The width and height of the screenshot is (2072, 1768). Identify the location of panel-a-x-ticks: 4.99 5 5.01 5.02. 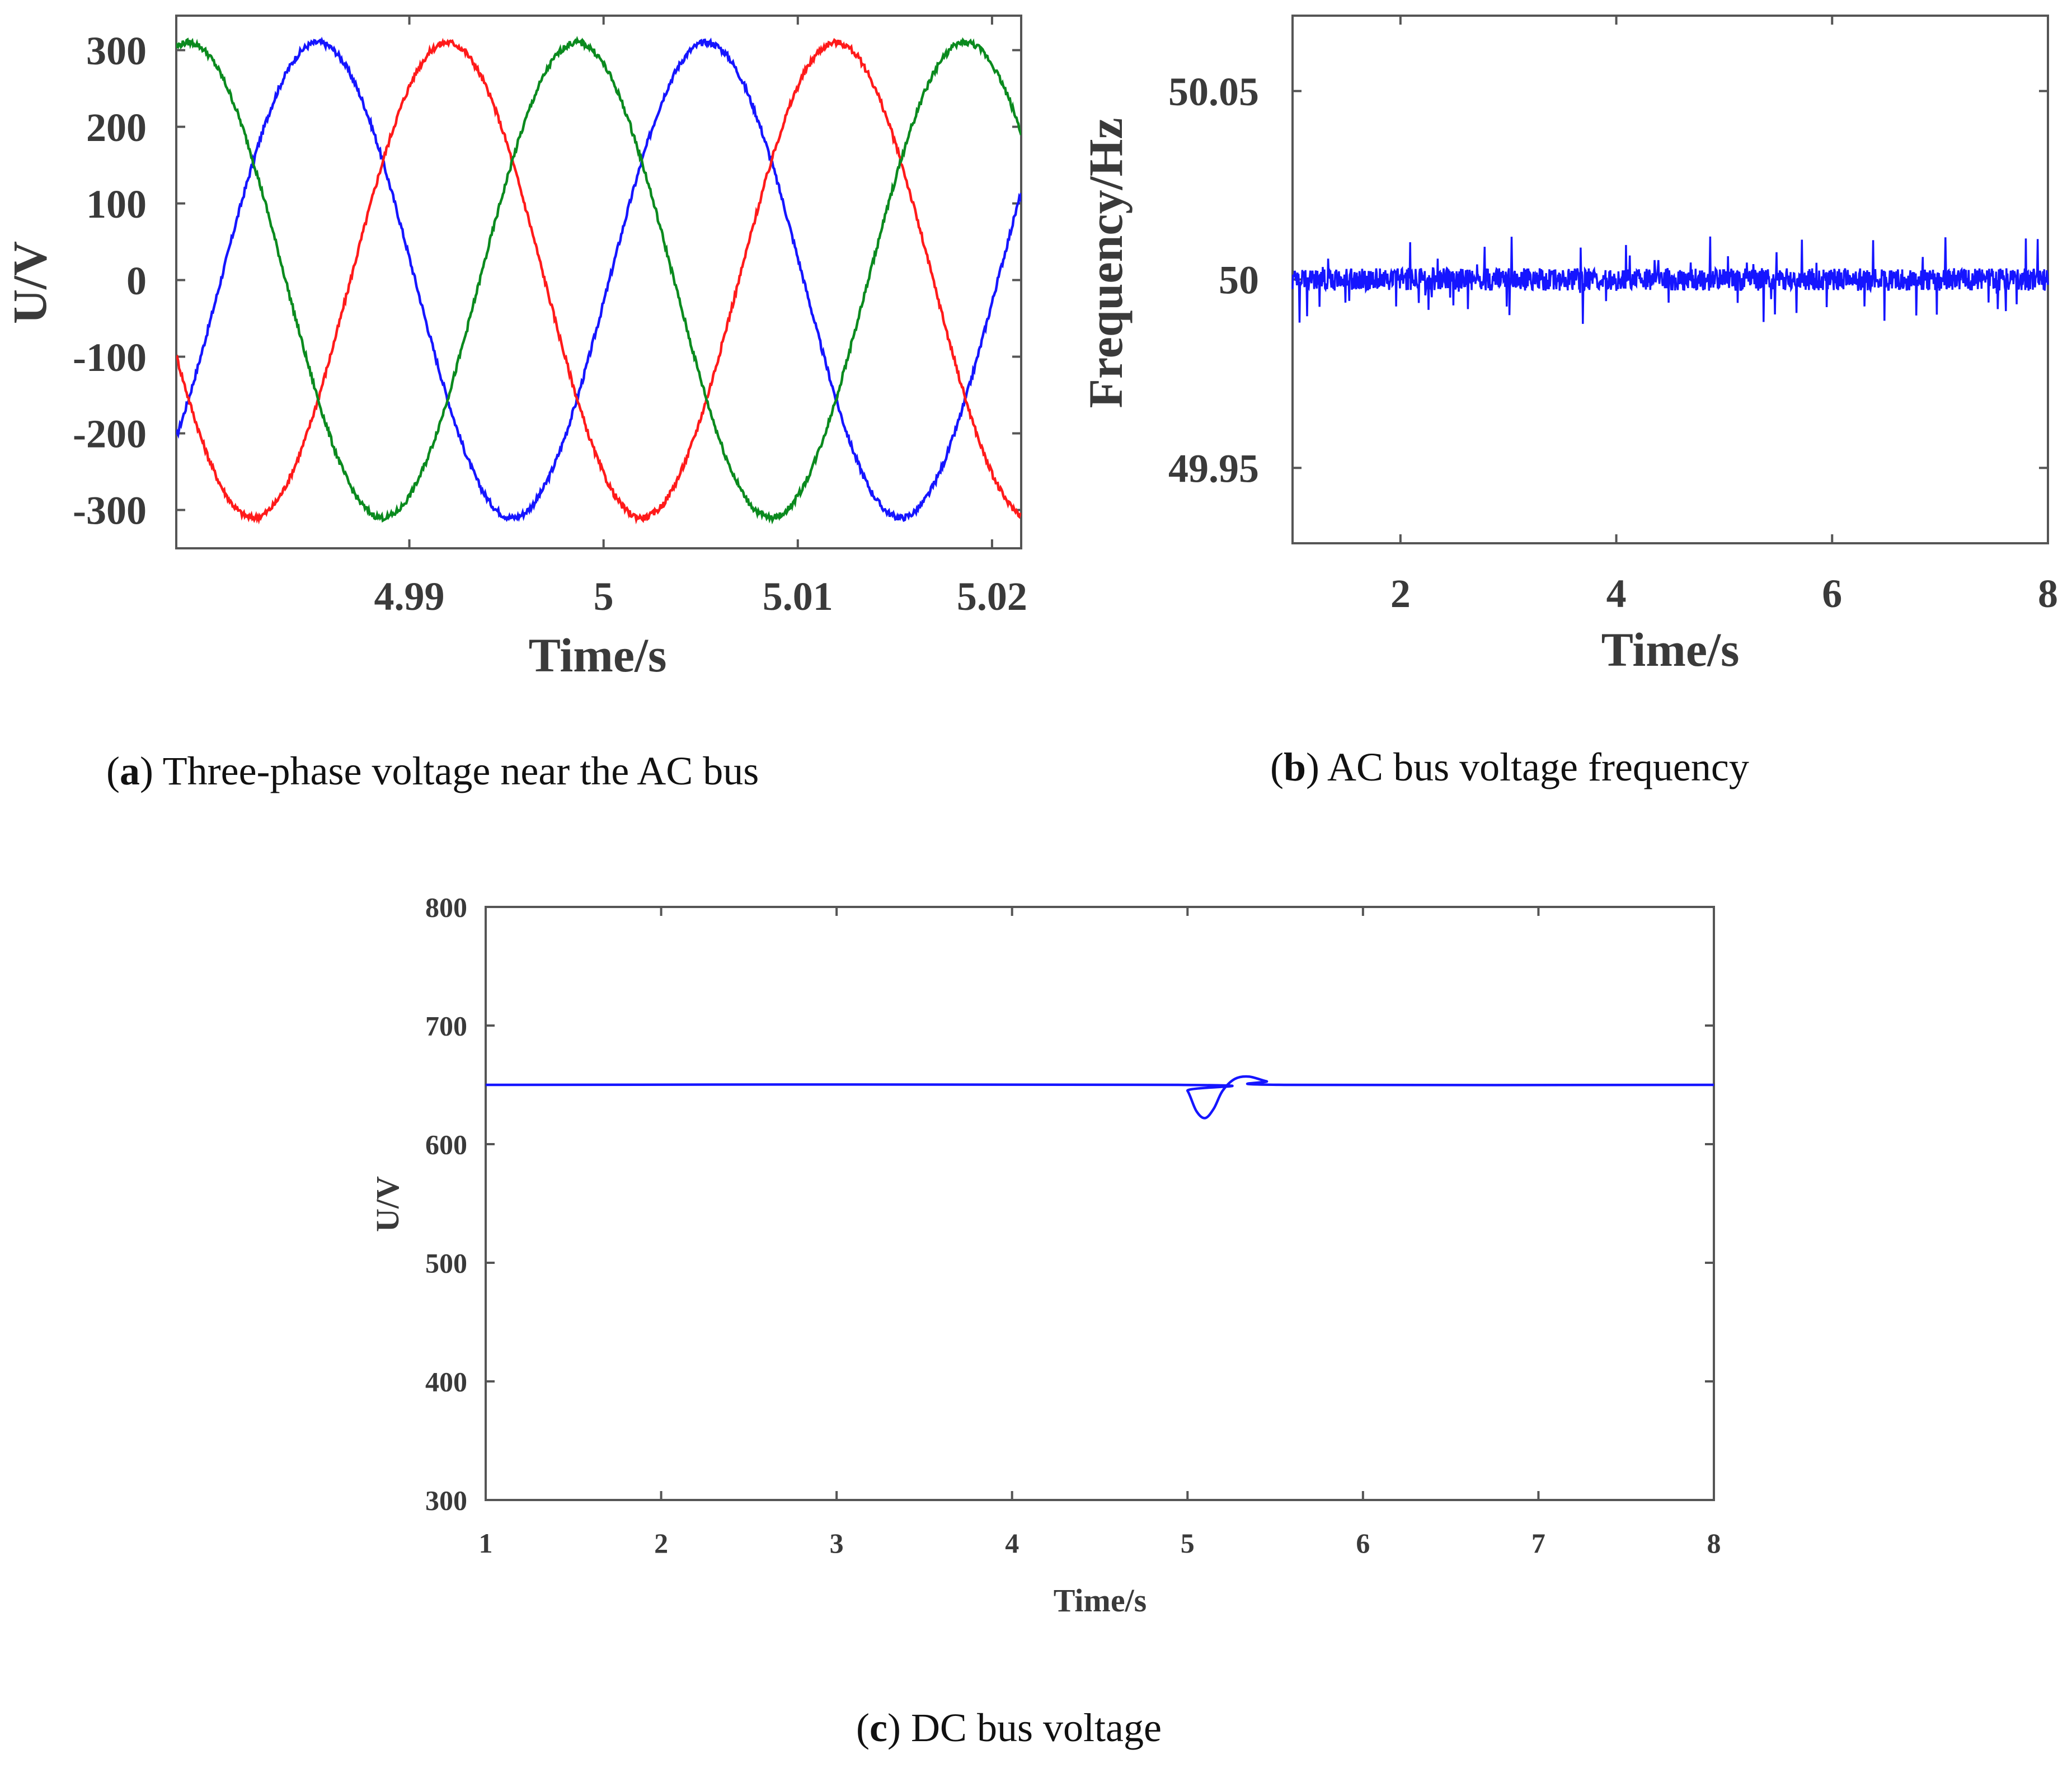
(700, 318).